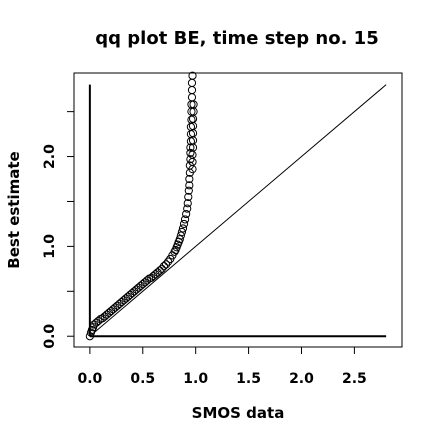 This screenshot has height=445, width=440. Describe the element at coordinates (236, 38) in the screenshot. I see `chart-title: qq plot BE, time step no. 15` at that location.